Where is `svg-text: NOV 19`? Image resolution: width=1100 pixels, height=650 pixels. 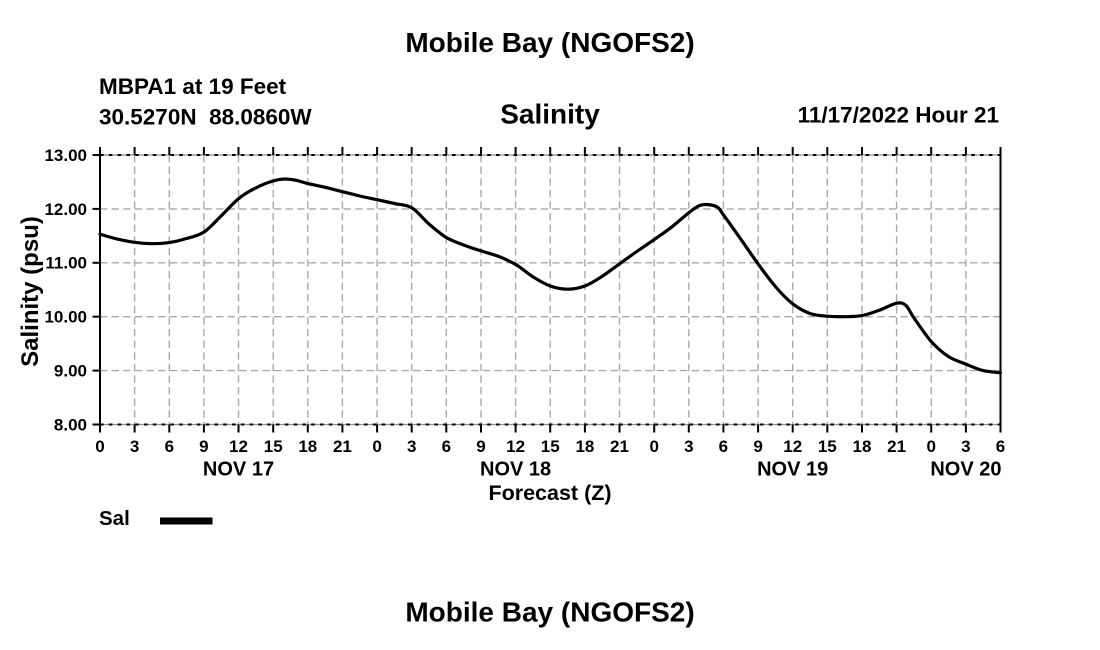 svg-text: NOV 19 is located at coordinates (792, 470).